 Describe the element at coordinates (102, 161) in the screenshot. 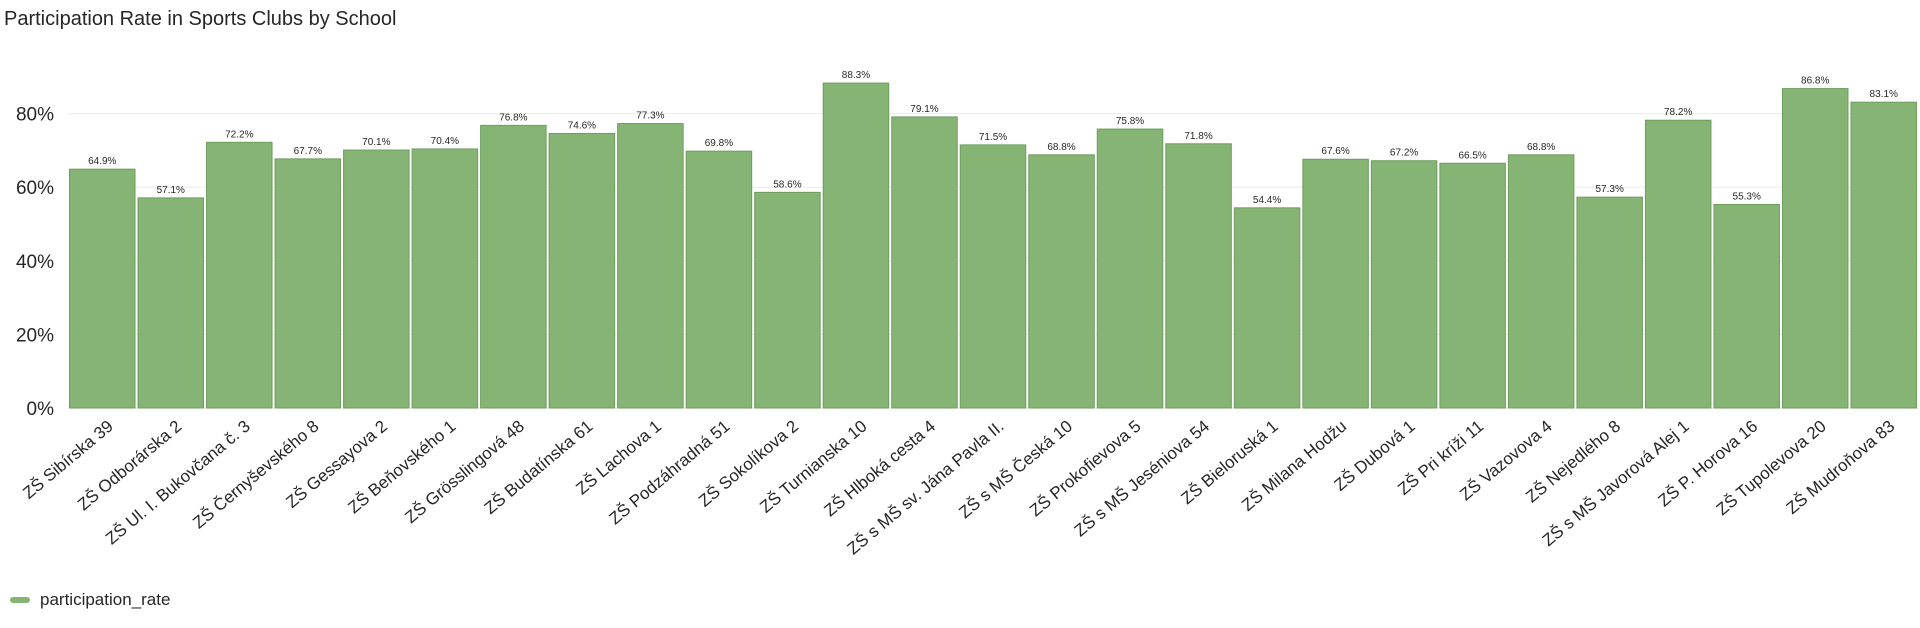

I see `bar-value-label: 64.9%` at that location.